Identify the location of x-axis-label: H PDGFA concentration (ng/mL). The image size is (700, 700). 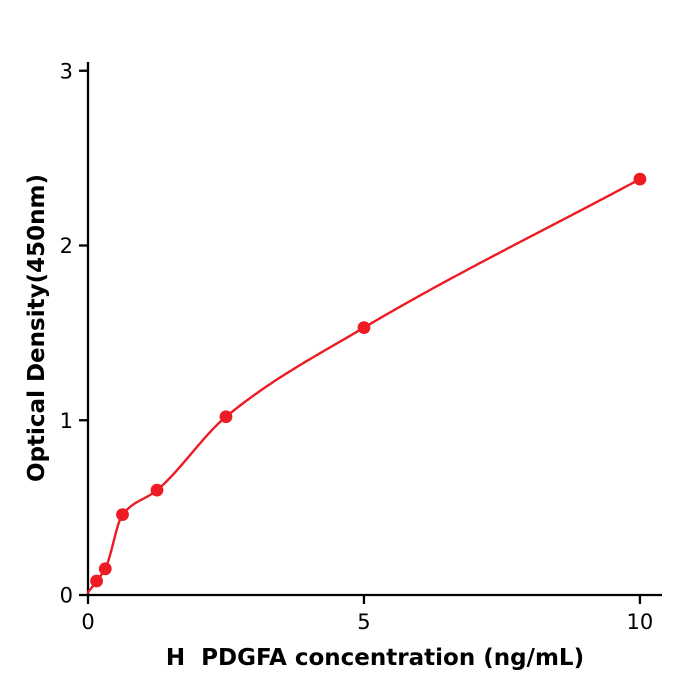
(375, 658).